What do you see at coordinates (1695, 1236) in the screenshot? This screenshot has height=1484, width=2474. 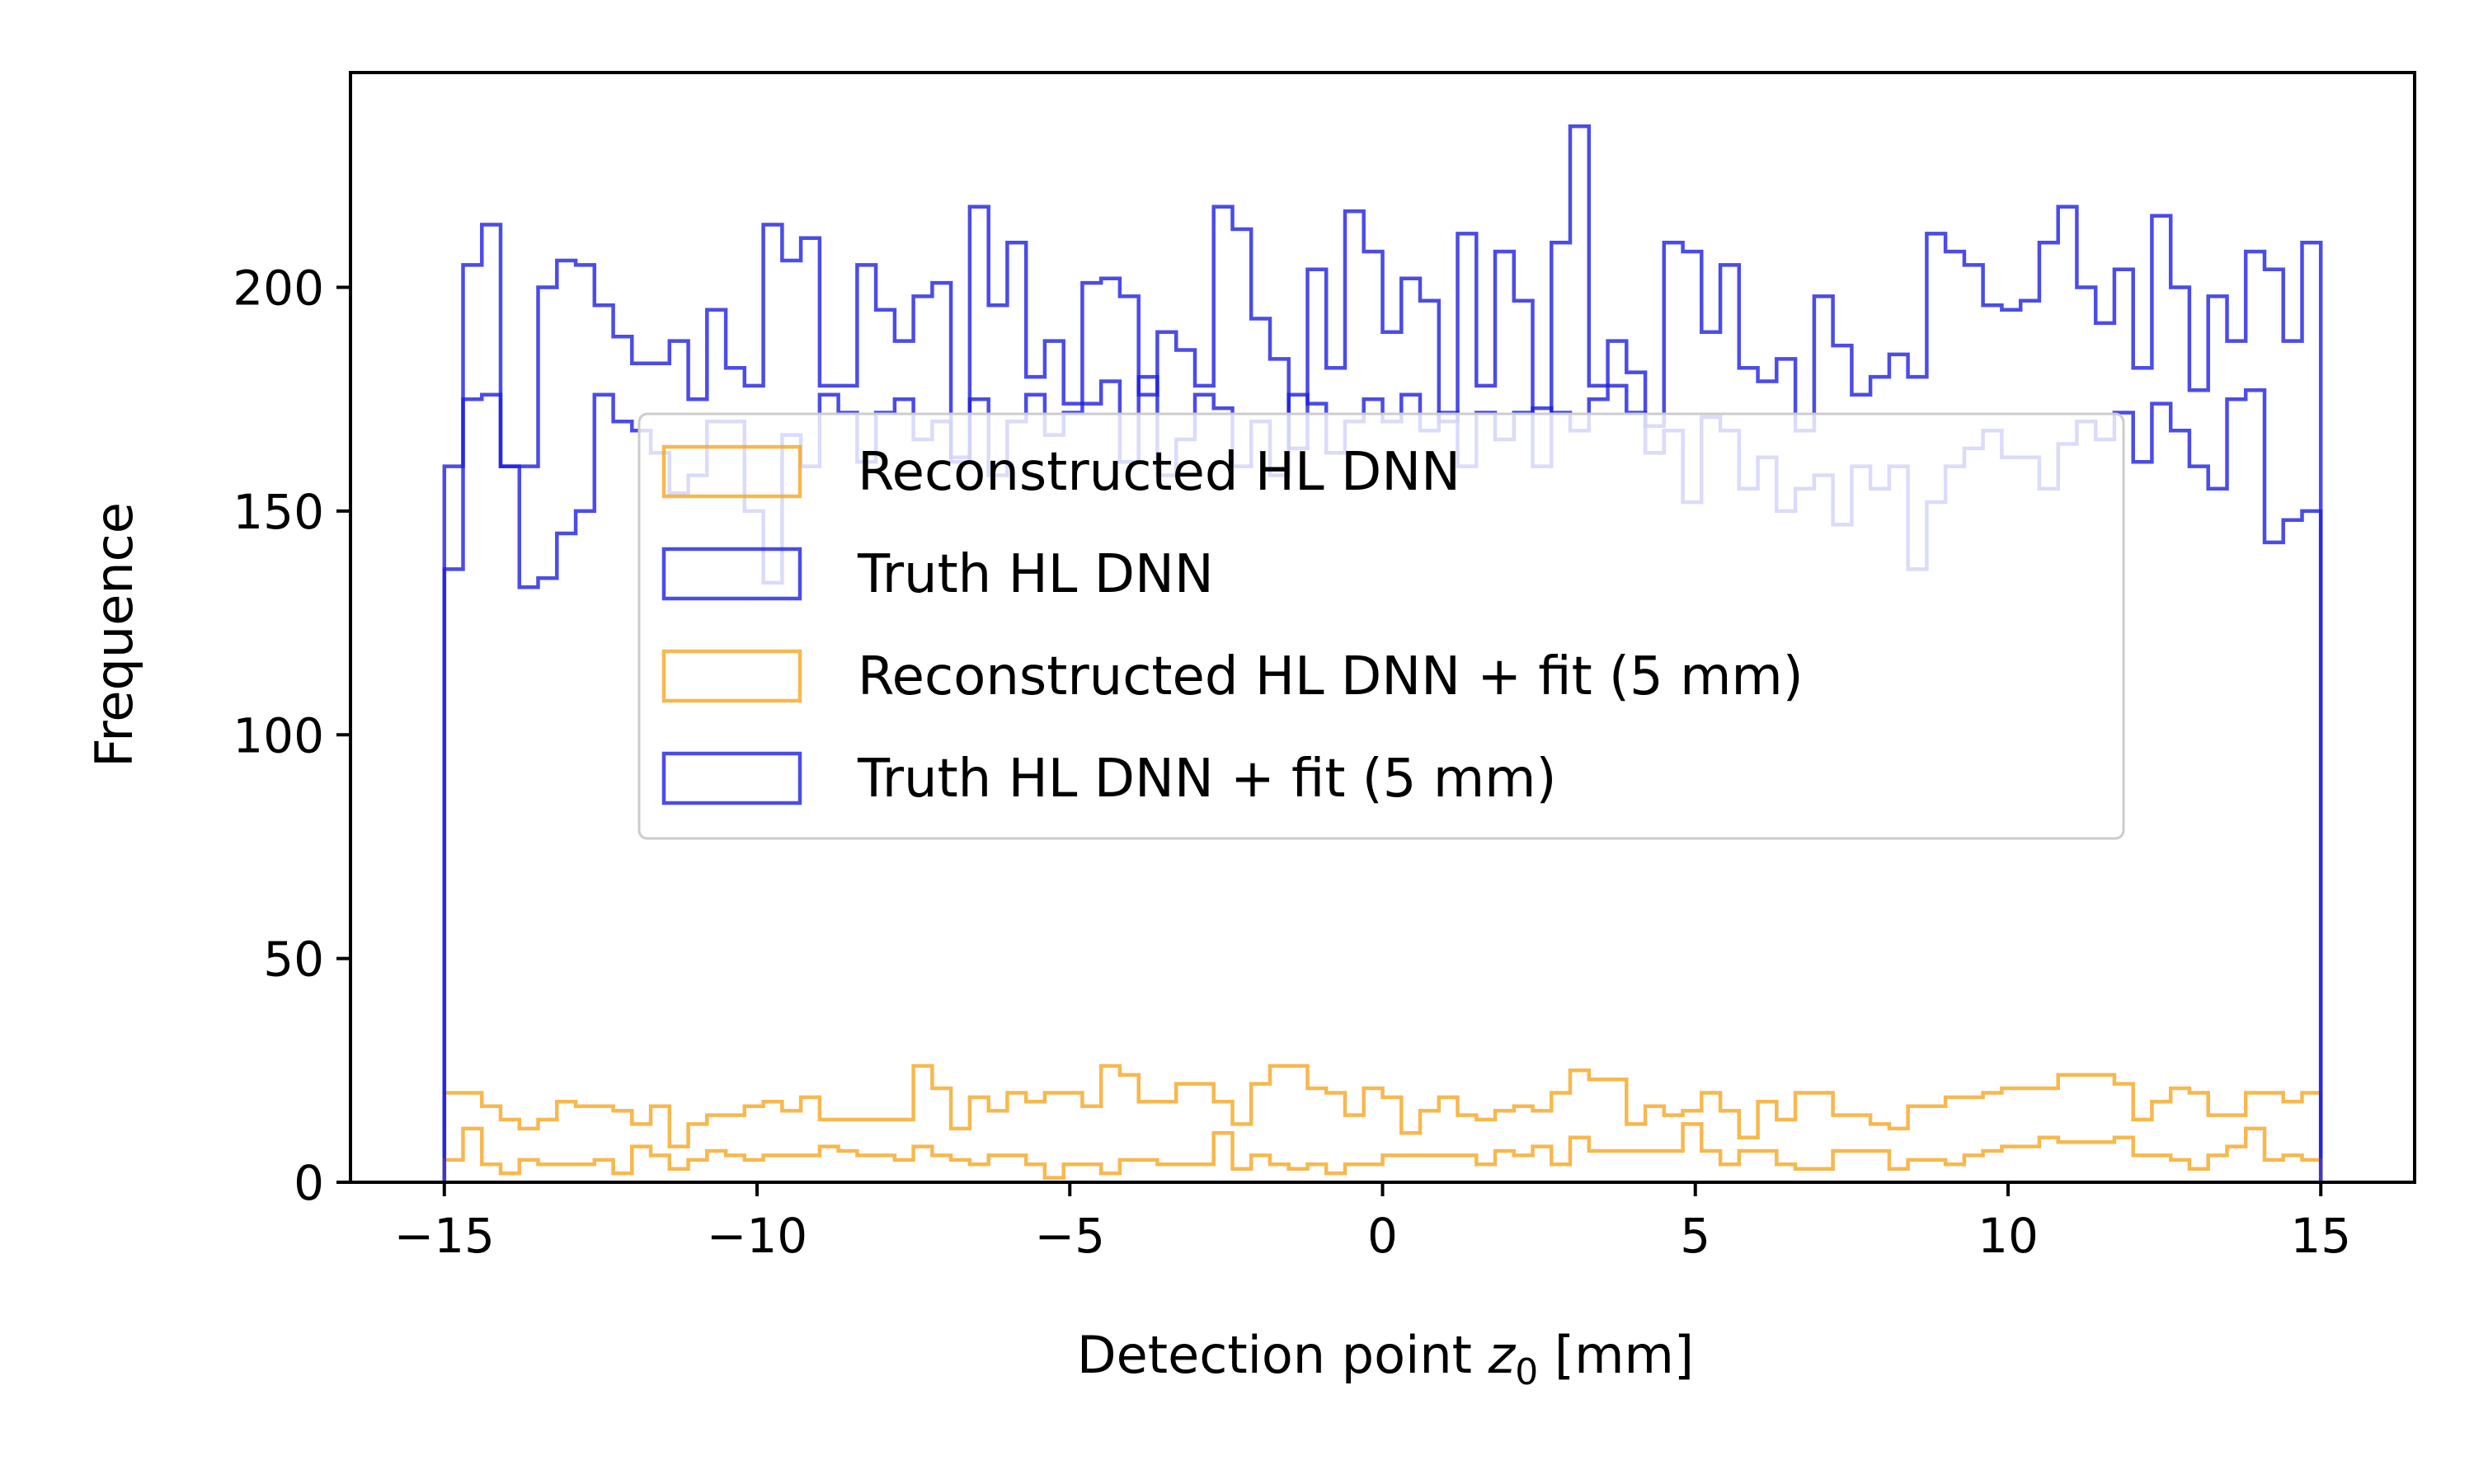 I see `x-tick-label: 5` at bounding box center [1695, 1236].